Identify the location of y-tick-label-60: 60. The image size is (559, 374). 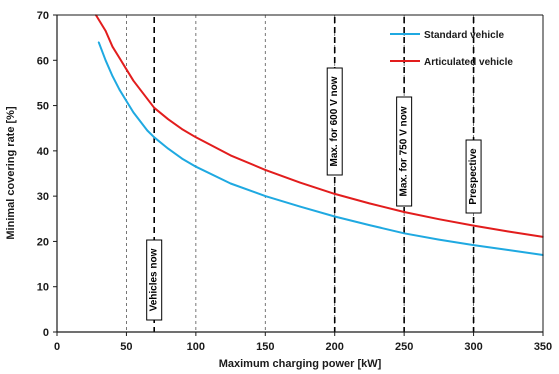
(43, 61).